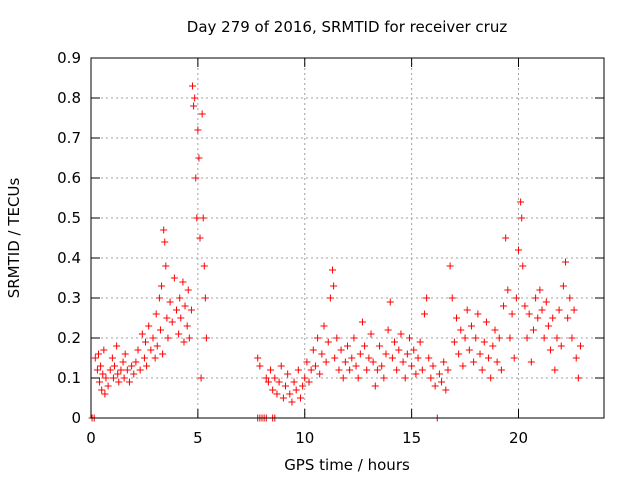 The height and width of the screenshot is (480, 640). I want to click on x-tick-label: 10, so click(304, 438).